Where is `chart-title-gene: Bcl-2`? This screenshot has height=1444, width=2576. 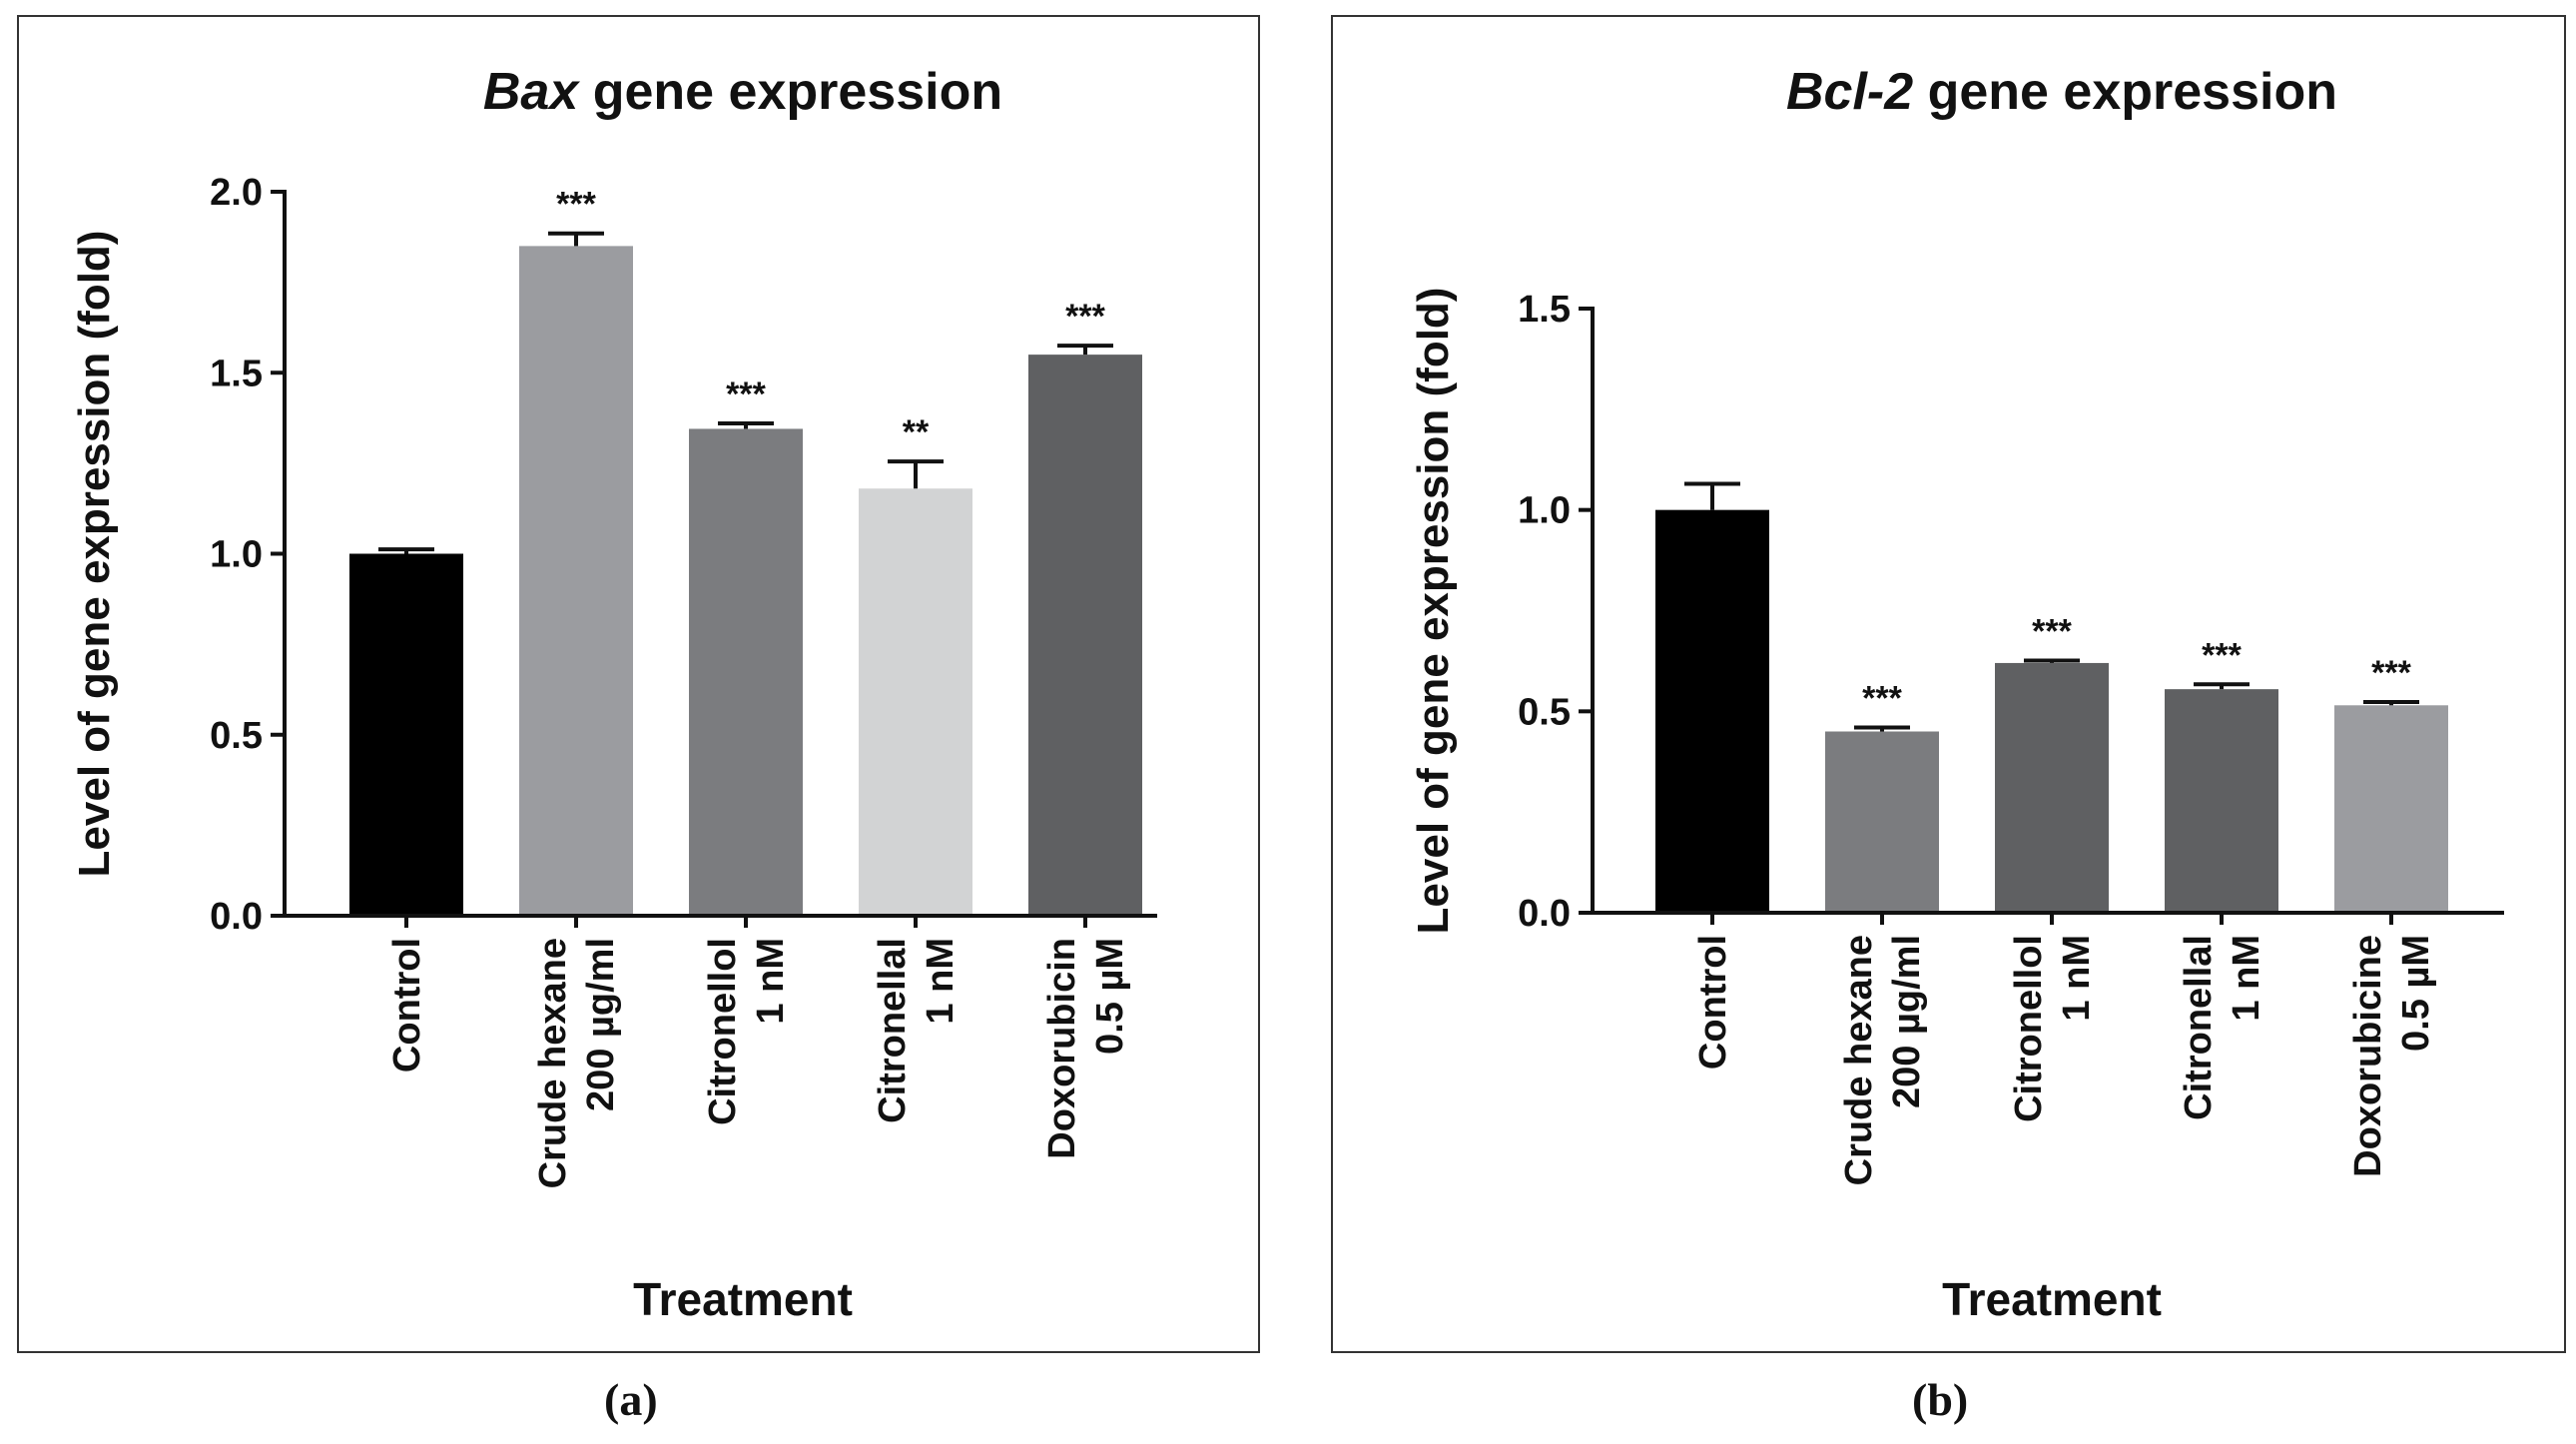
chart-title-gene: Bcl-2 is located at coordinates (1849, 92).